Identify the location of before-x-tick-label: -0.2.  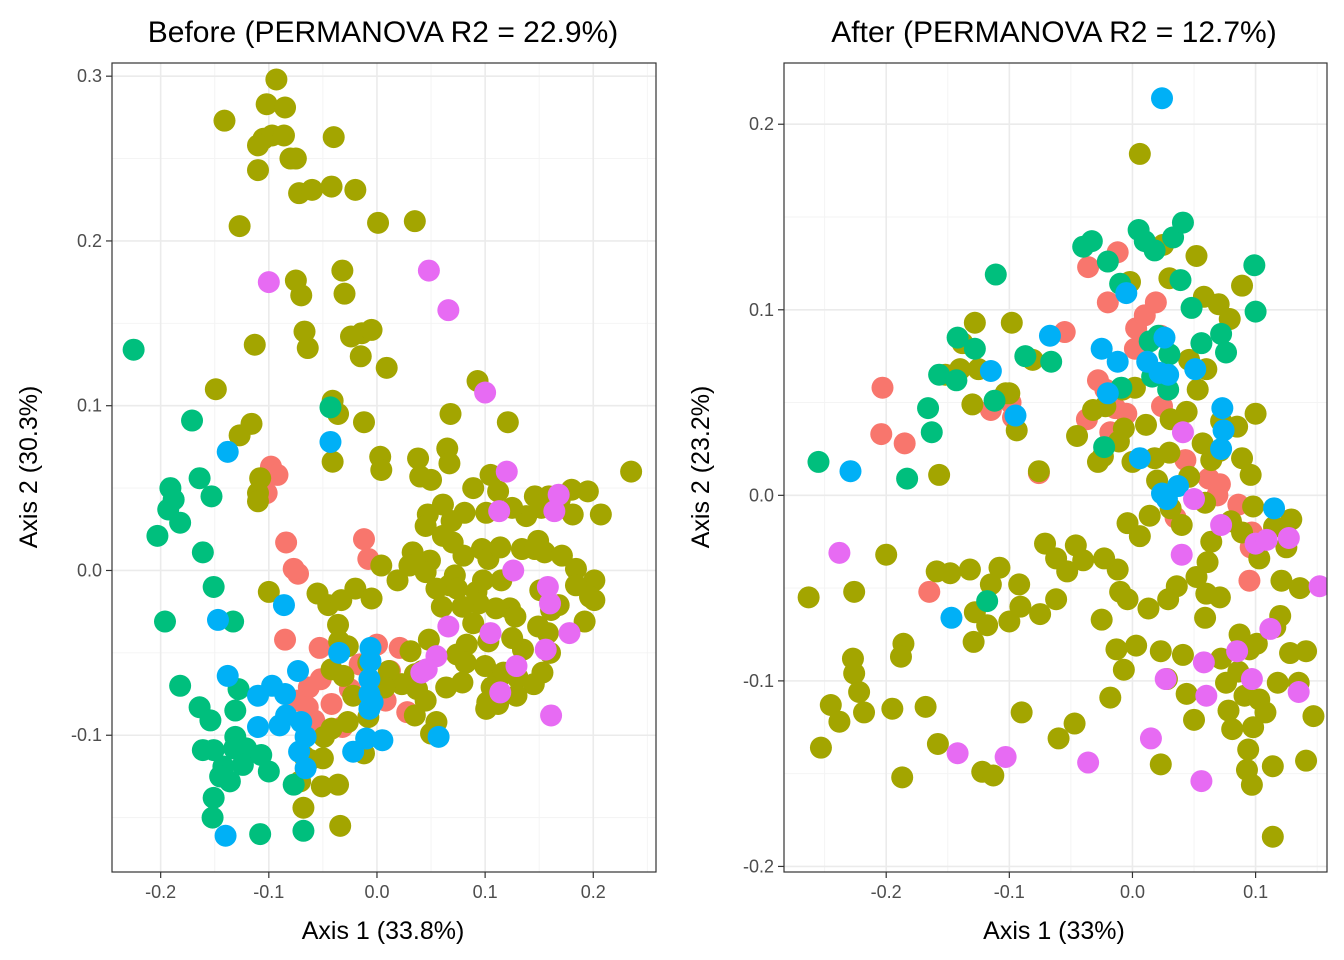
(160, 892).